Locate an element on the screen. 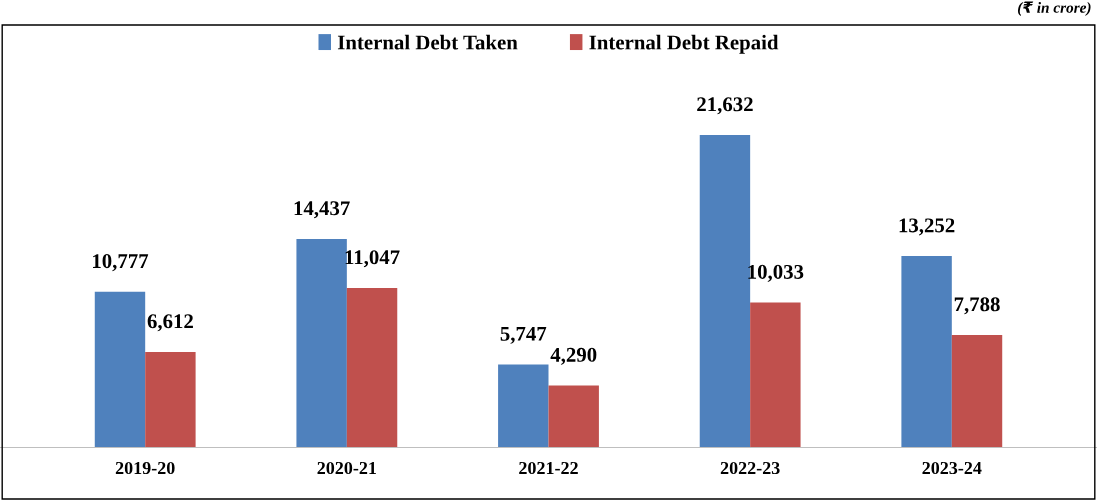 The image size is (1097, 500). data-label: 10,777 is located at coordinates (121, 263).